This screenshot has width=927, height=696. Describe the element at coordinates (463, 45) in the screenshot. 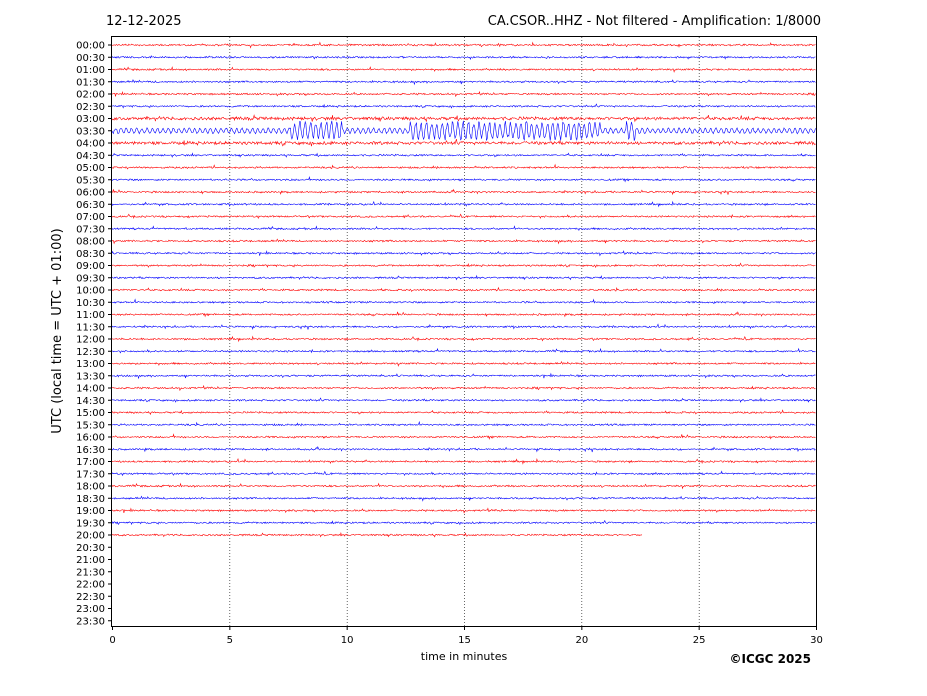

I see `trace-row-00:00` at that location.